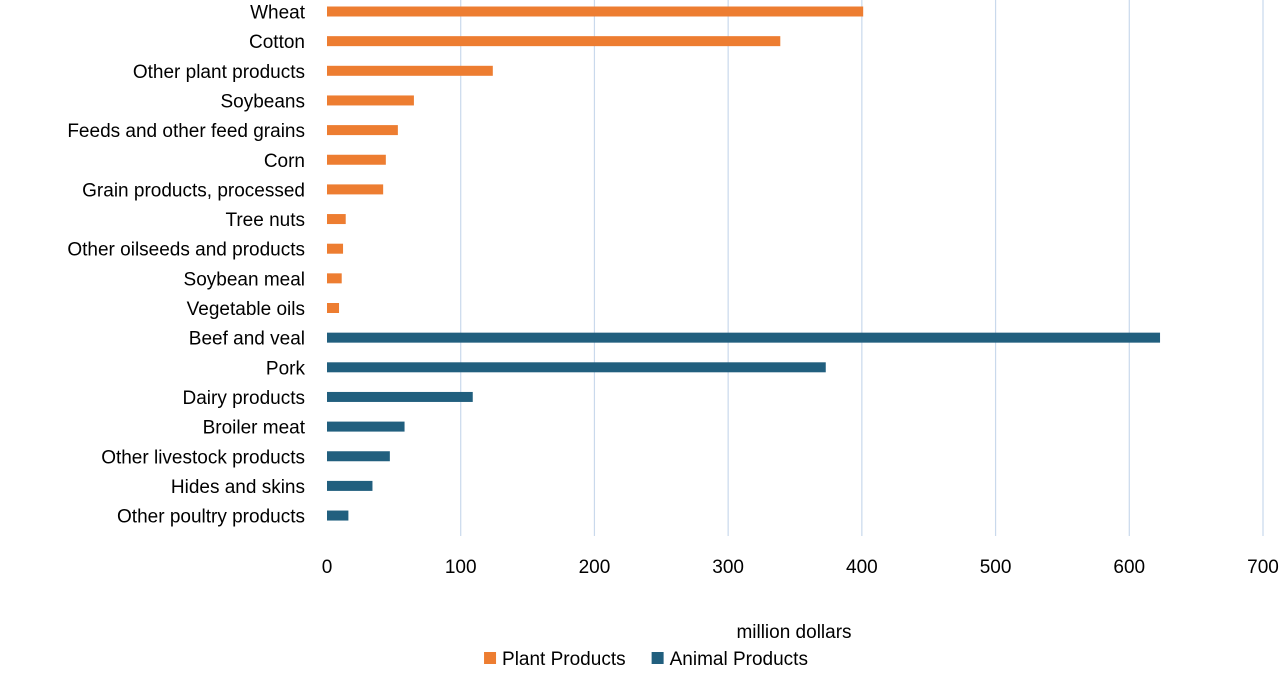 Image resolution: width=1288 pixels, height=677 pixels. I want to click on legend-label-animal-products: Animal Products, so click(739, 659).